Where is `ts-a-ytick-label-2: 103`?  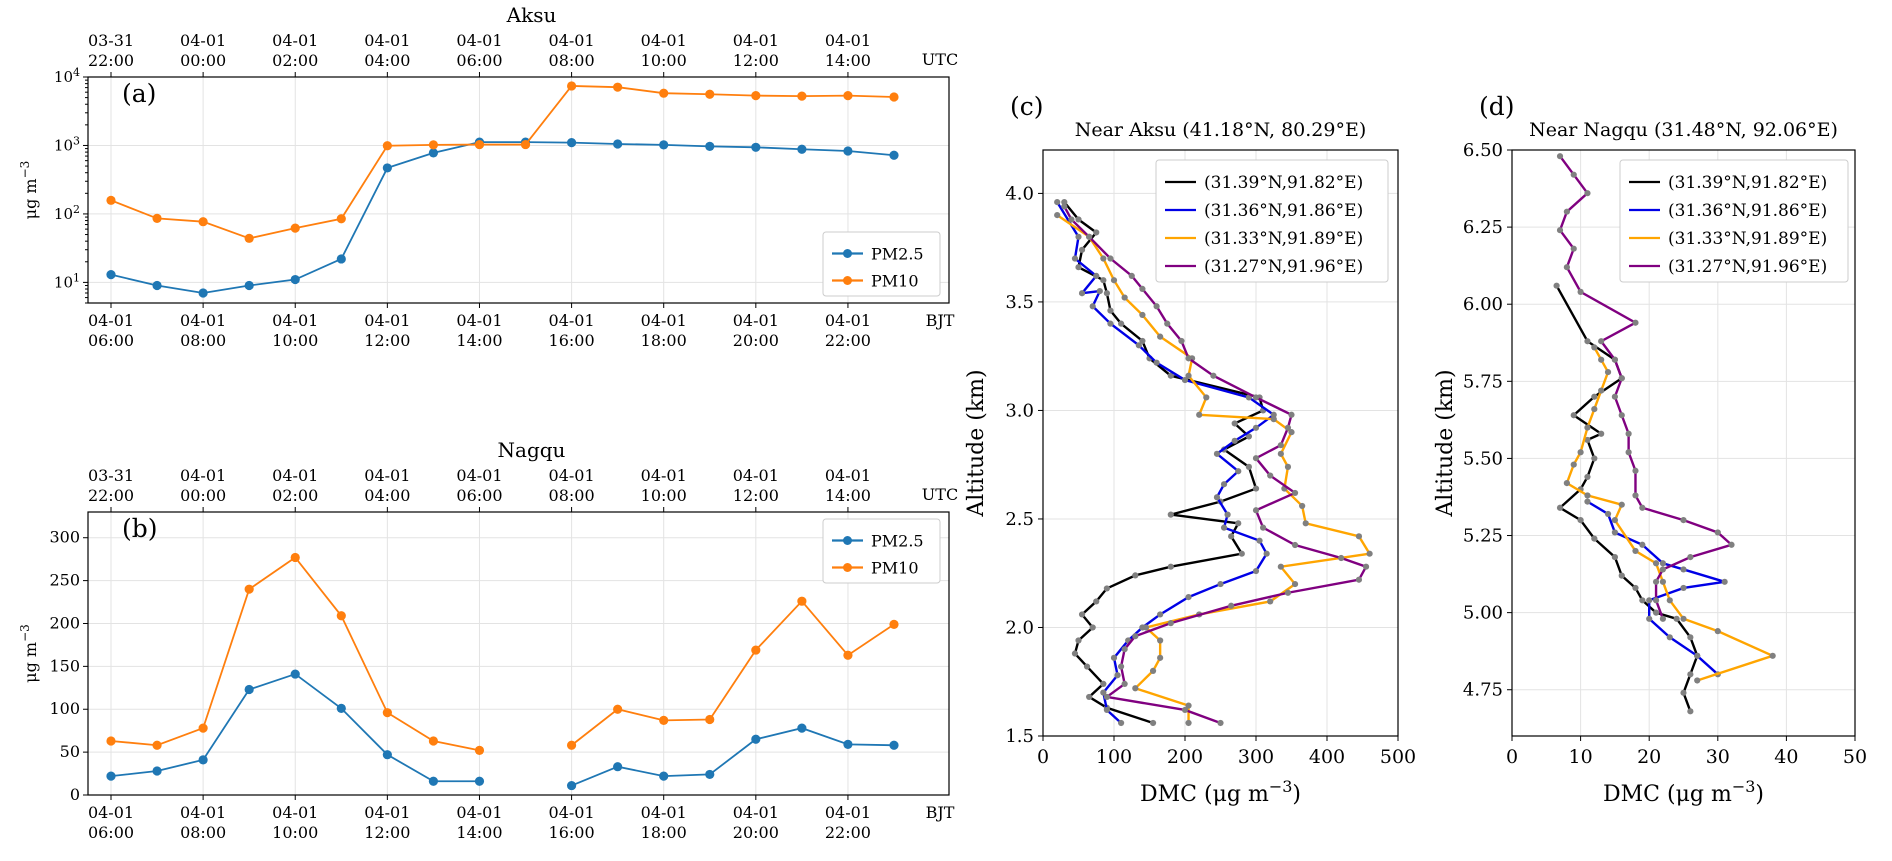
ts-a-ytick-label-2: 103 is located at coordinates (67, 144).